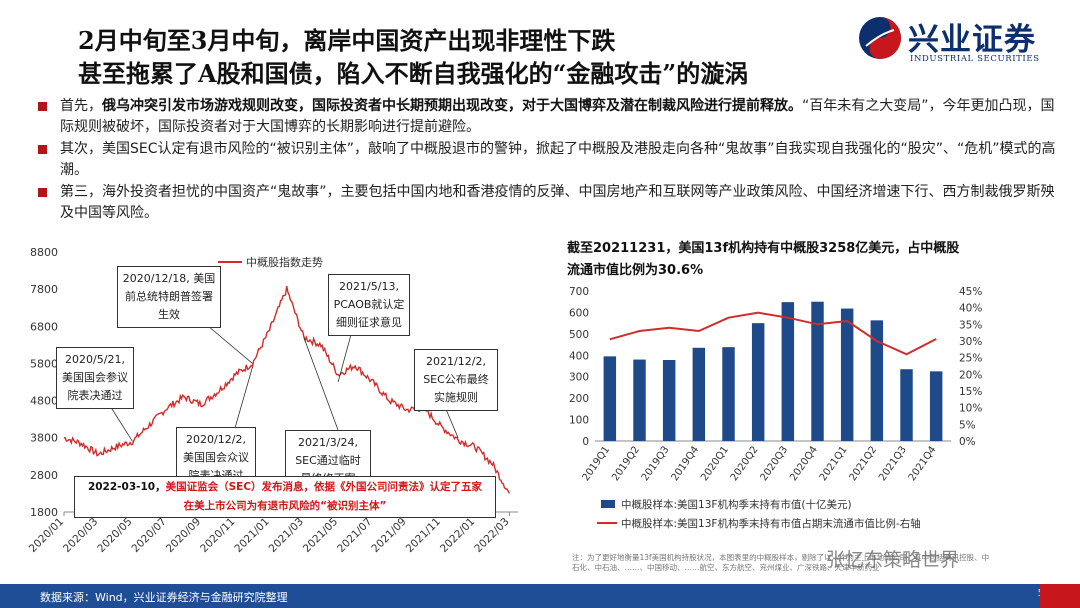 The image size is (1080, 608). Describe the element at coordinates (788, 371) in the screenshot. I see `bar-2020Q3` at that location.